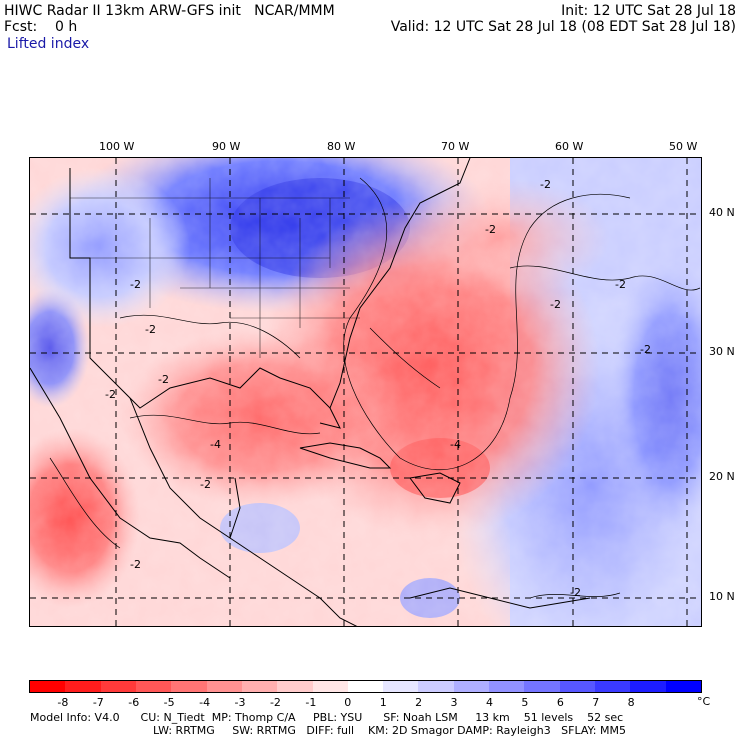 The height and width of the screenshot is (740, 740). What do you see at coordinates (722, 351) in the screenshot?
I see `latitude-label: 30 N` at bounding box center [722, 351].